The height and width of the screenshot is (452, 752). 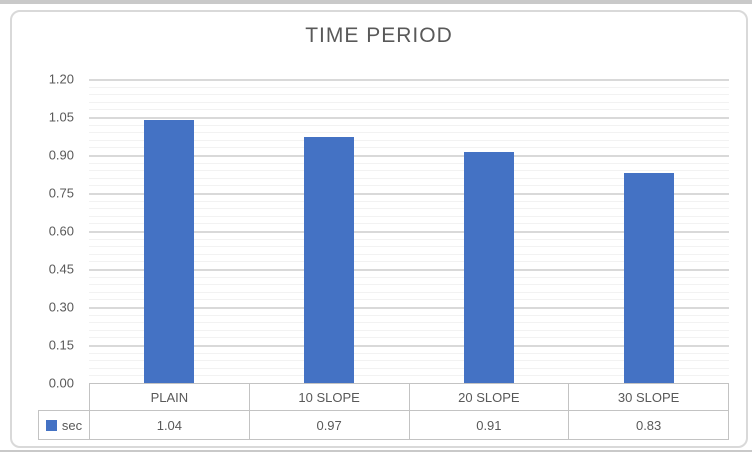 What do you see at coordinates (61, 231) in the screenshot?
I see `y-tick-label: 0.60` at bounding box center [61, 231].